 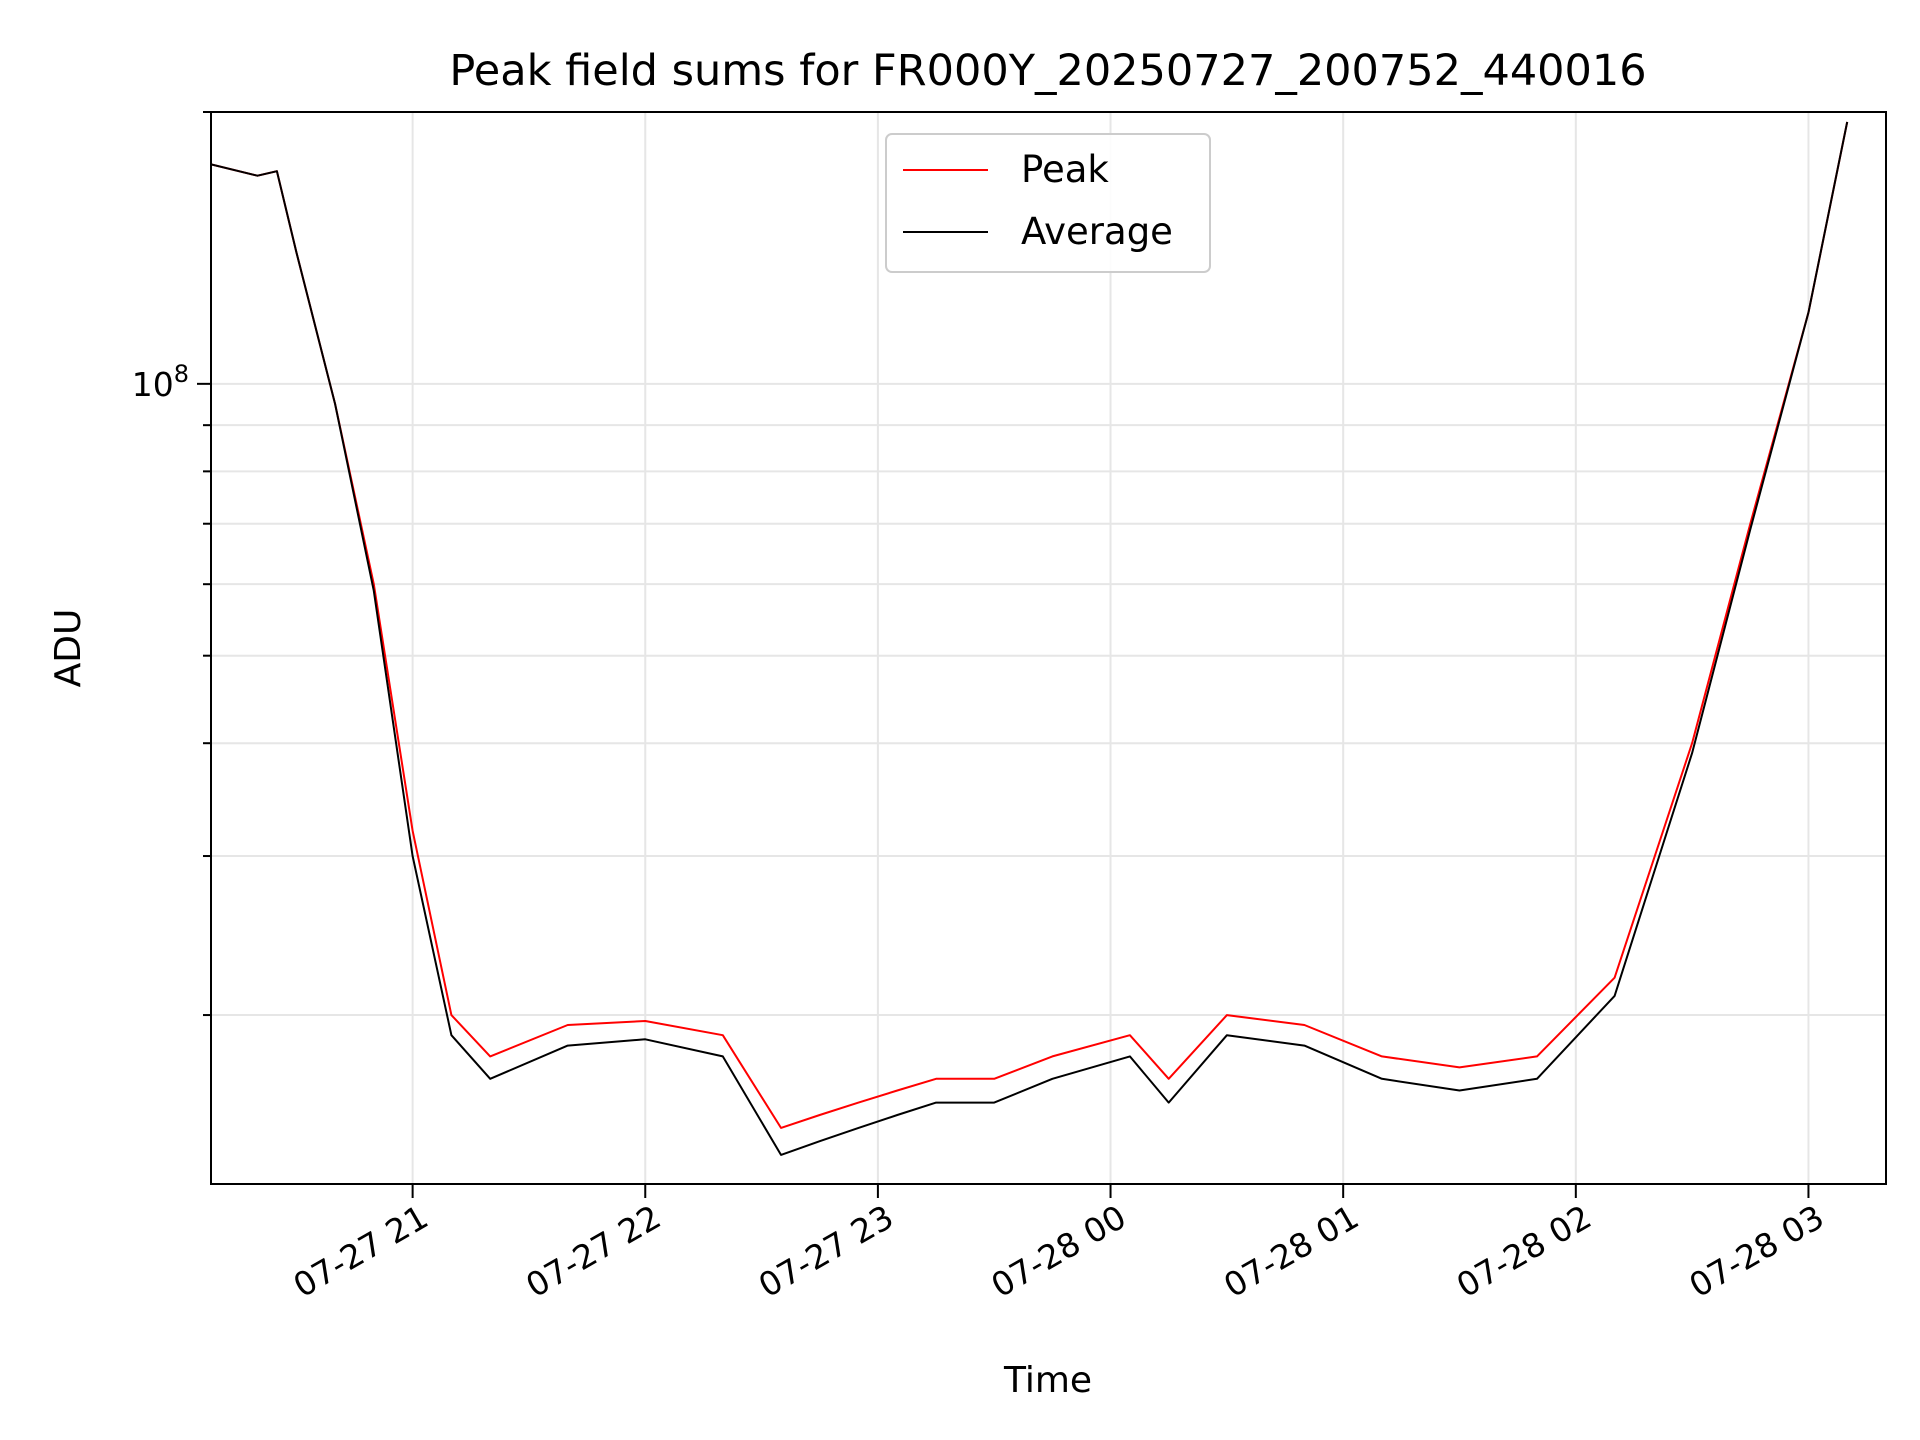 I want to click on x-tick-label: 07-28 03, so click(x=1756, y=1251).